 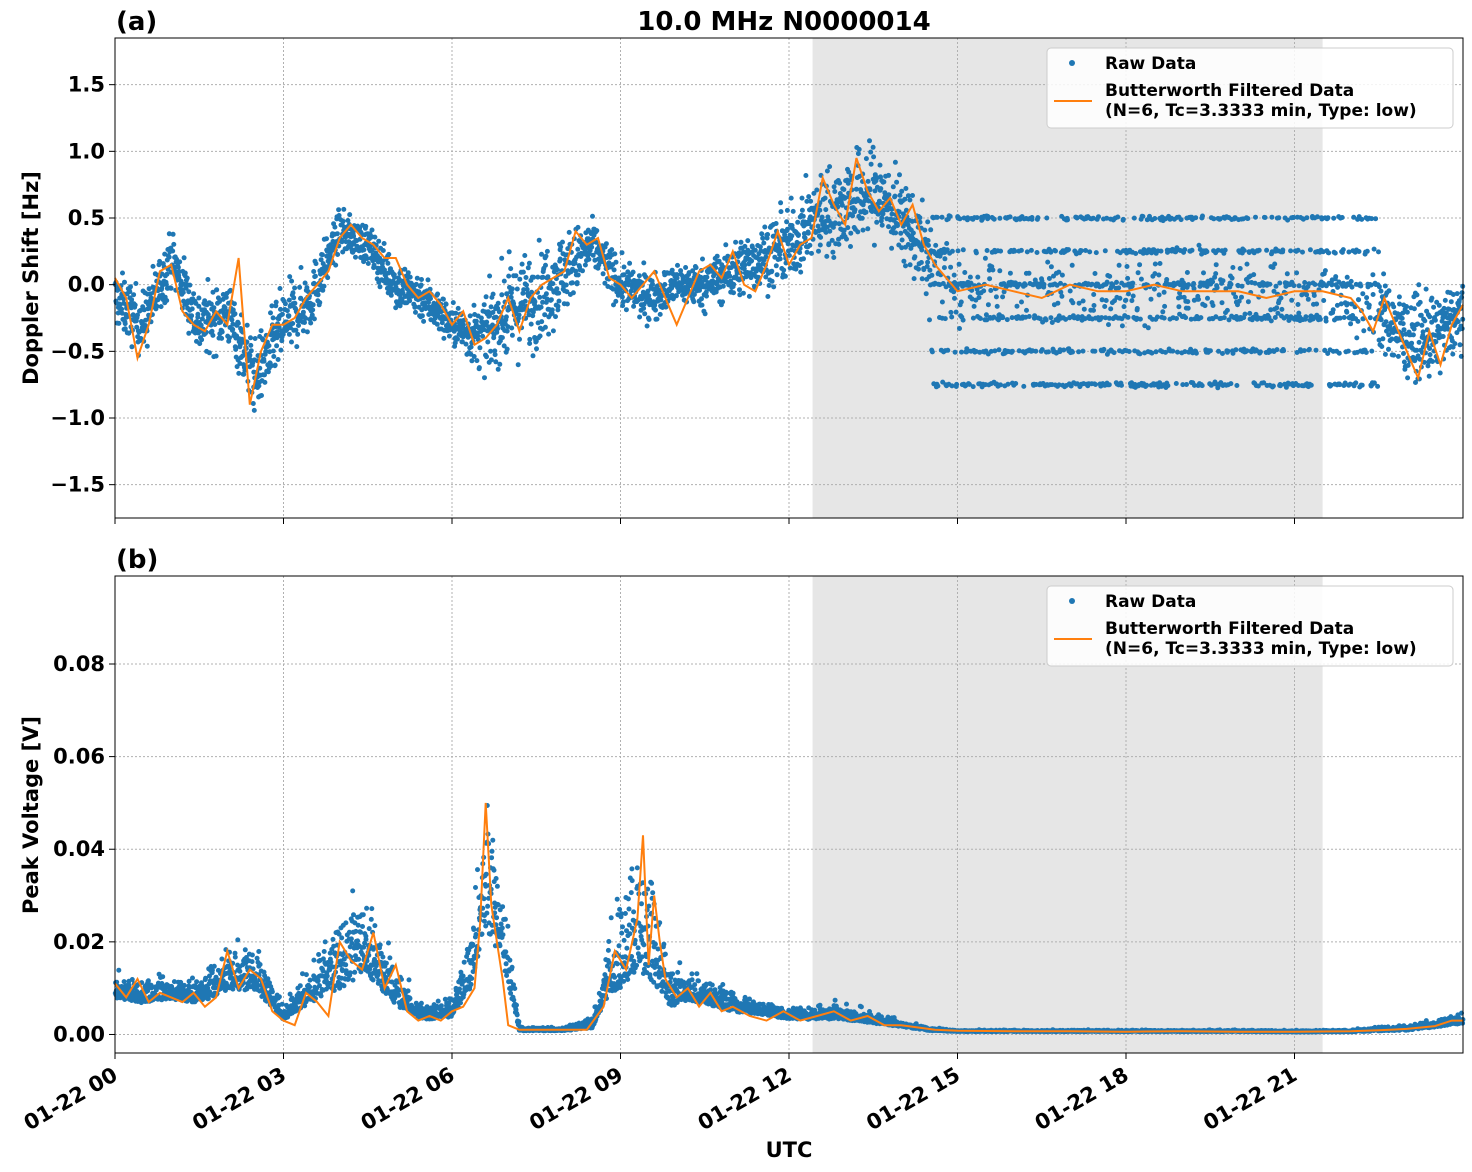 I want to click on xtick-label-5: 01-22 15, so click(x=913, y=1099).